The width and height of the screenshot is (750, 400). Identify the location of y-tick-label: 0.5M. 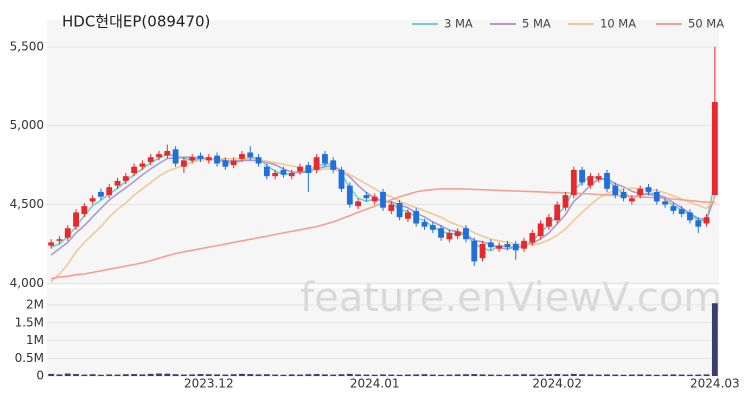
(29, 358).